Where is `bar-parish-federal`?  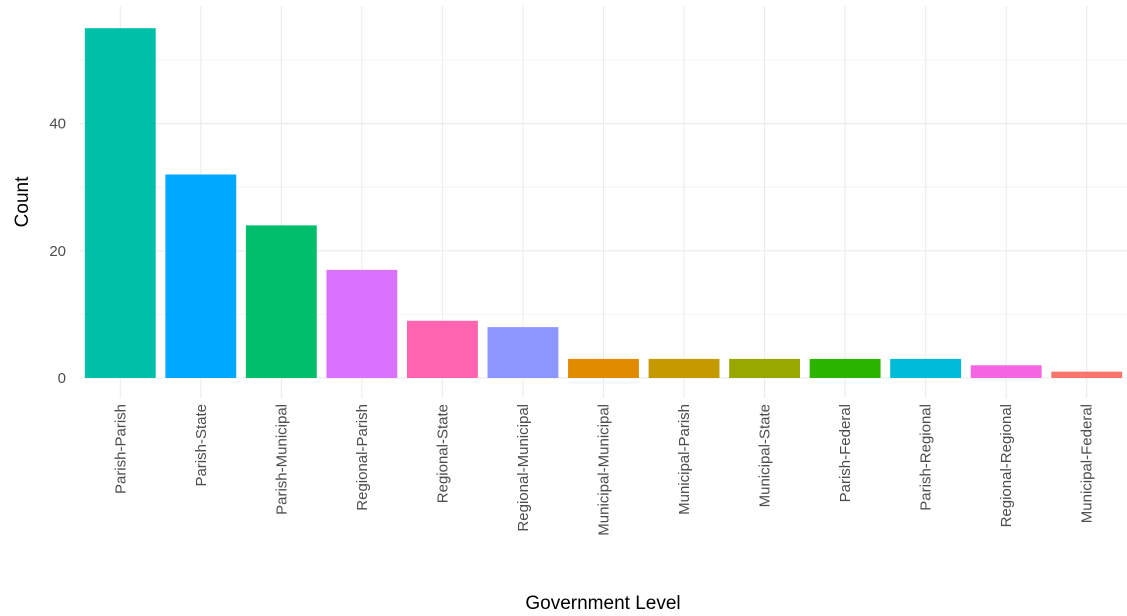 bar-parish-federal is located at coordinates (845, 368).